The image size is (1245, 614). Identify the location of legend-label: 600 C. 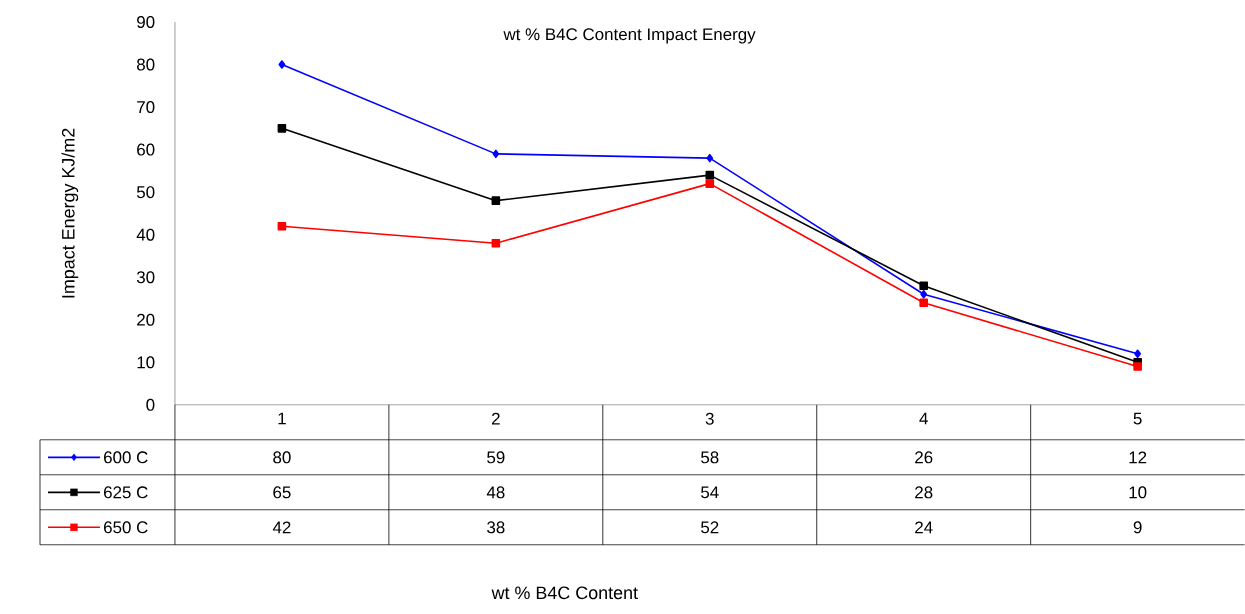
(126, 457).